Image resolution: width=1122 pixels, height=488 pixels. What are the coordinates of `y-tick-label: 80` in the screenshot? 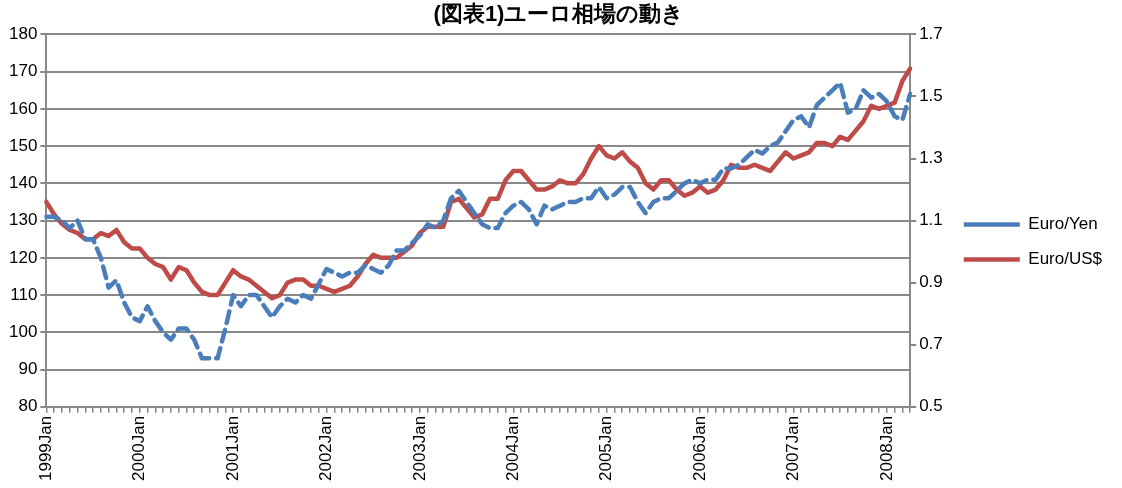 It's located at (28, 406).